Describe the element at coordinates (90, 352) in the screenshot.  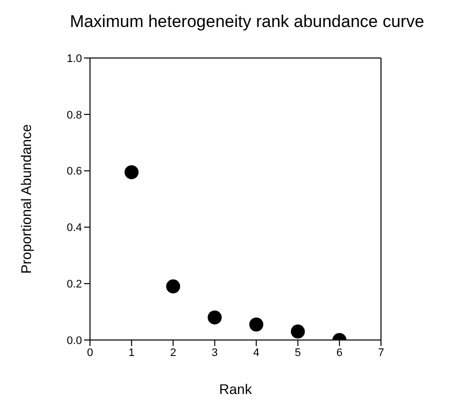
I see `x-tick-label: 0` at that location.